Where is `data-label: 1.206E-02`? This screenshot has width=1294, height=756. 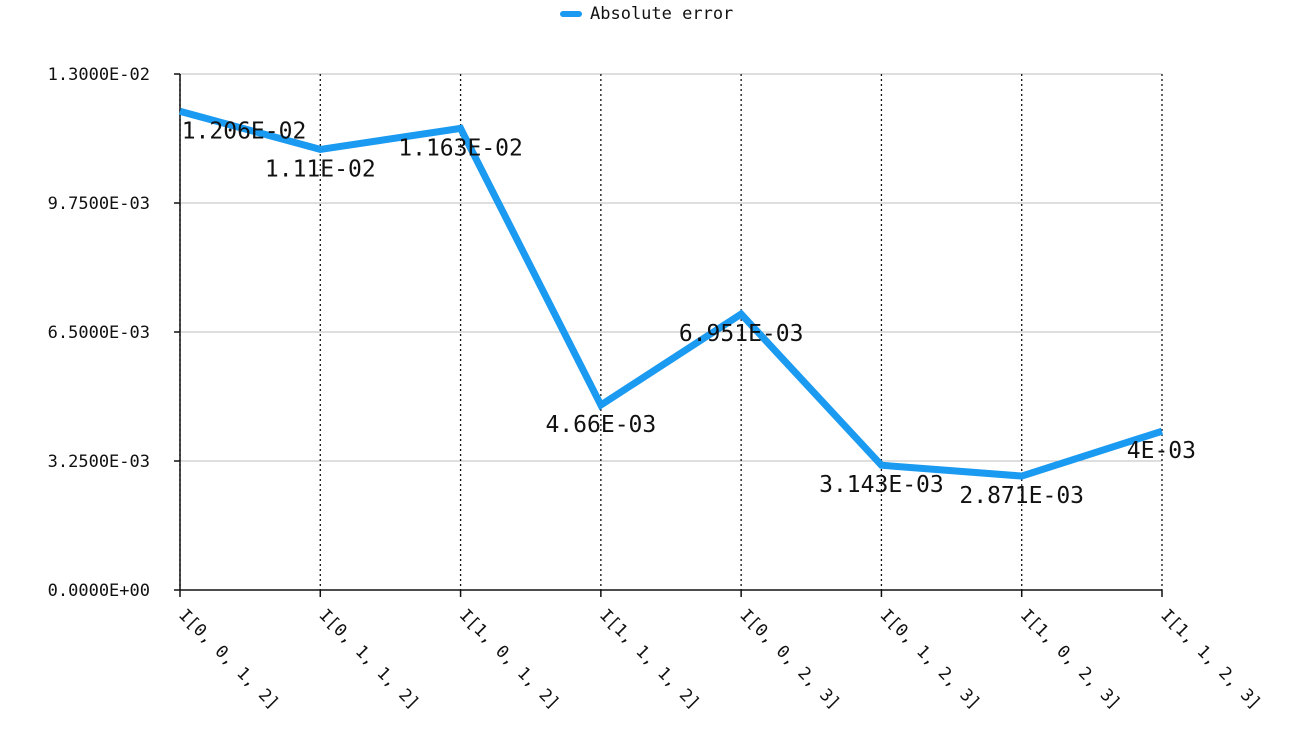
data-label: 1.206E-02 is located at coordinates (244, 131).